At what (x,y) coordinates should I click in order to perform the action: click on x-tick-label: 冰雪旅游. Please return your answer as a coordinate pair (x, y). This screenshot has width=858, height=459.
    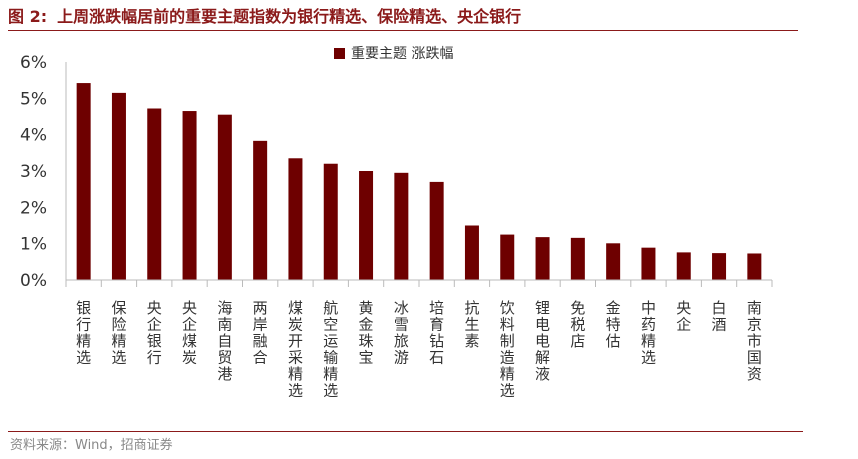
    Looking at the image, I should click on (401, 333).